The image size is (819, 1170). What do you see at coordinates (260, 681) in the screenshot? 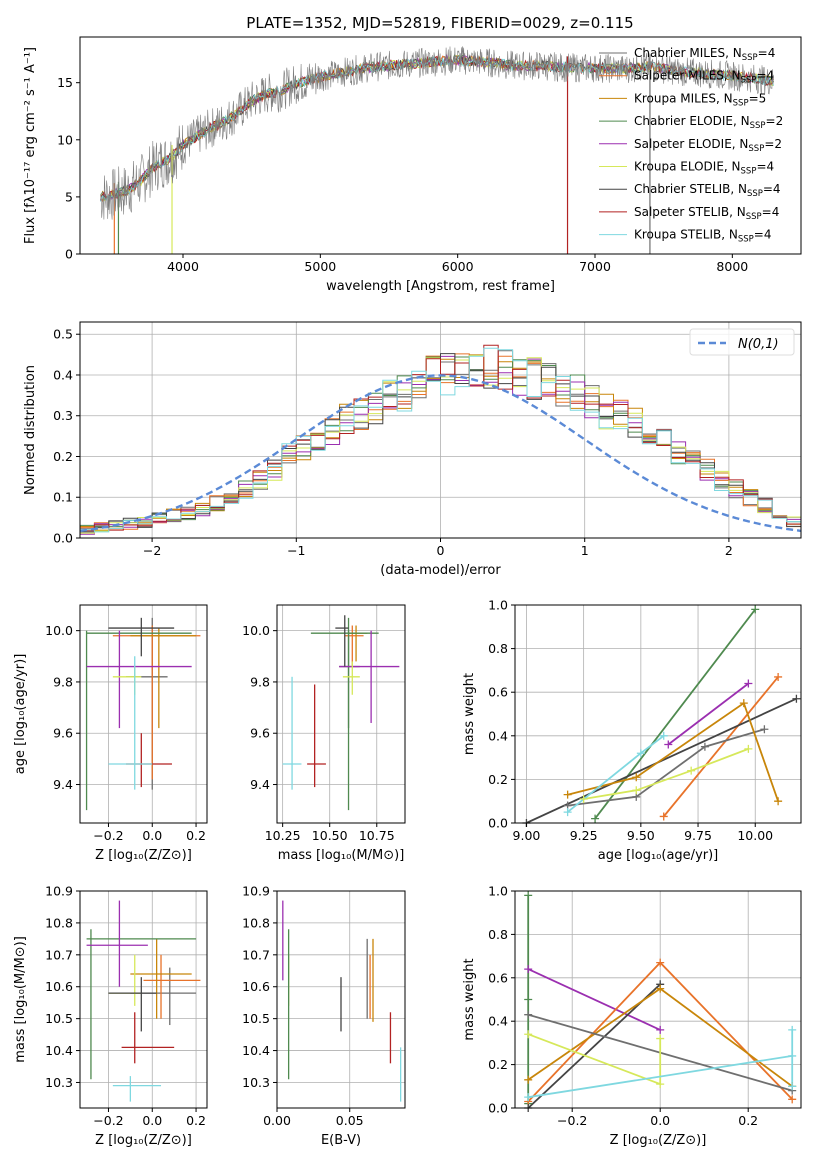
I see `y-tick-label: 9.8` at bounding box center [260, 681].